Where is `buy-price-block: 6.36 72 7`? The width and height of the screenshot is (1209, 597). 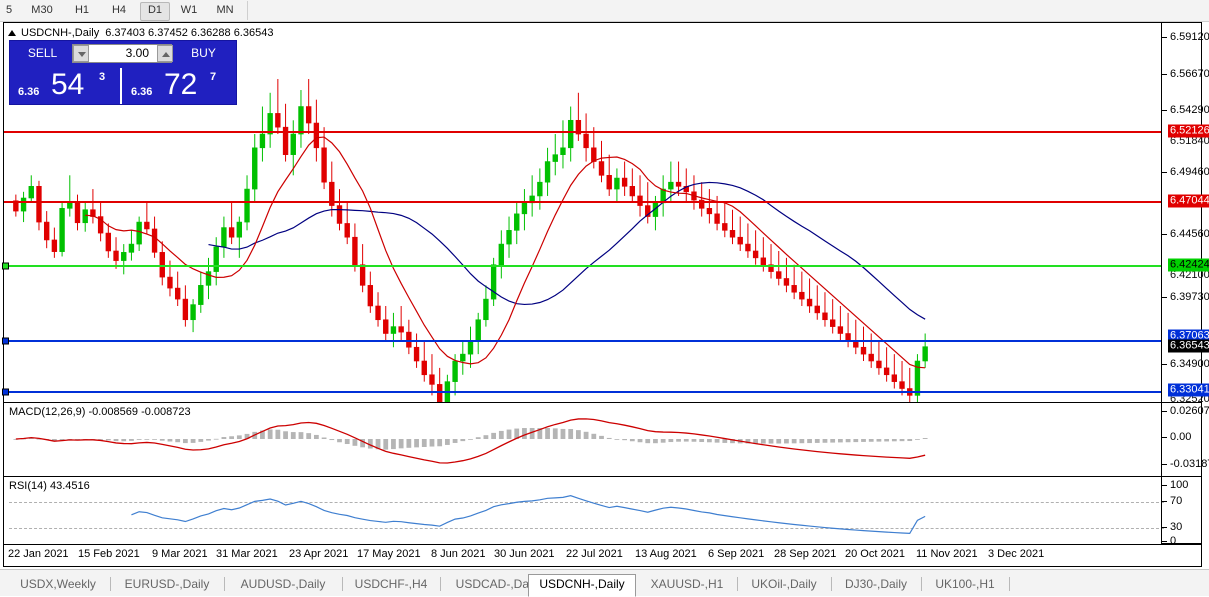
buy-price-block: 6.36 72 7 is located at coordinates (179, 86).